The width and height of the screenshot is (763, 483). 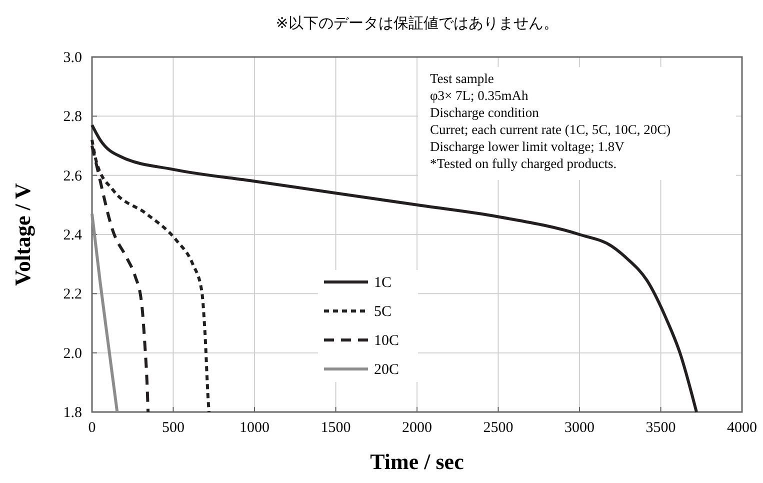 I want to click on legend-label: 10C, so click(x=387, y=341).